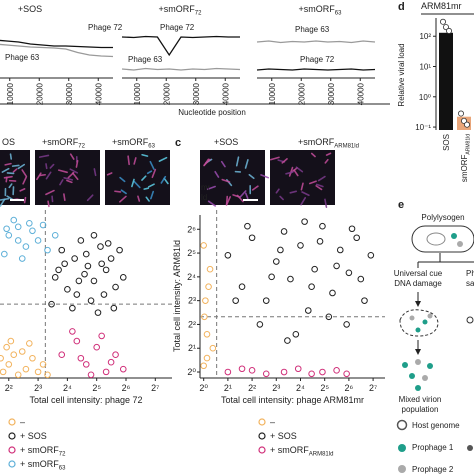 This screenshot has height=474, width=474. Describe the element at coordinates (373, 388) in the screenshot. I see `x-tick-label: 2⁷` at that location.